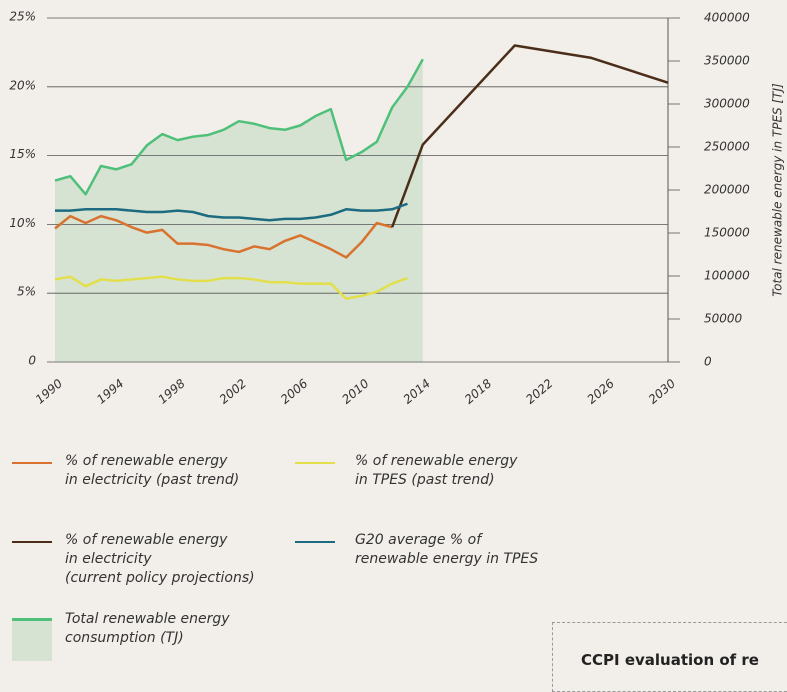  I want to click on y-tick-label: 25%, so click(22, 17).